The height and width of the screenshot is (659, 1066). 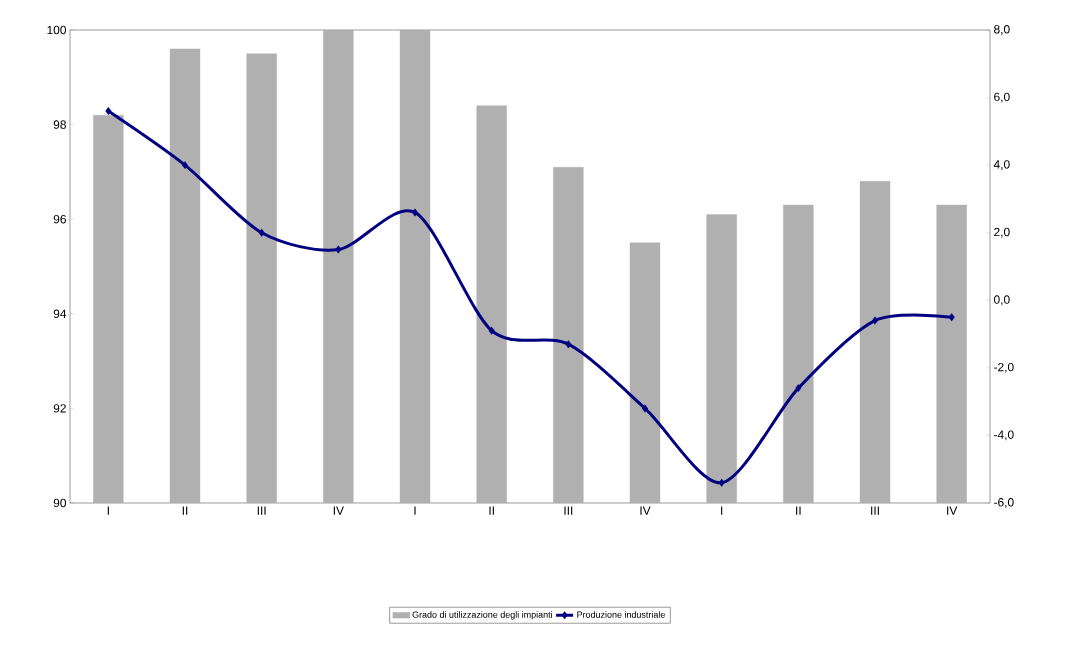 What do you see at coordinates (621, 614) in the screenshot?
I see `legend-label: Produzione industriale` at bounding box center [621, 614].